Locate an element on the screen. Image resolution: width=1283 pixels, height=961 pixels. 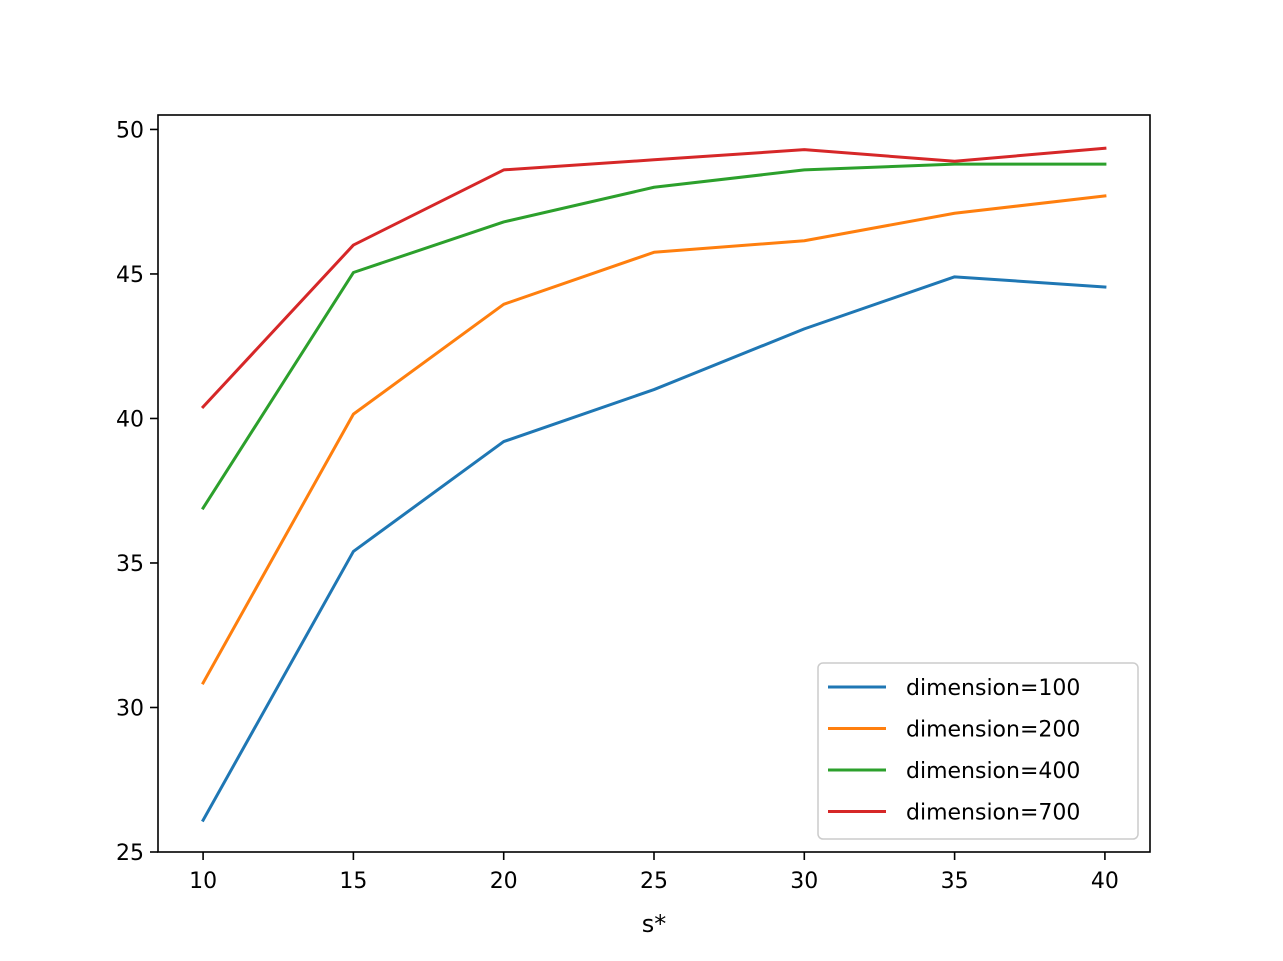
x-tick-label: 35 is located at coordinates (955, 881).